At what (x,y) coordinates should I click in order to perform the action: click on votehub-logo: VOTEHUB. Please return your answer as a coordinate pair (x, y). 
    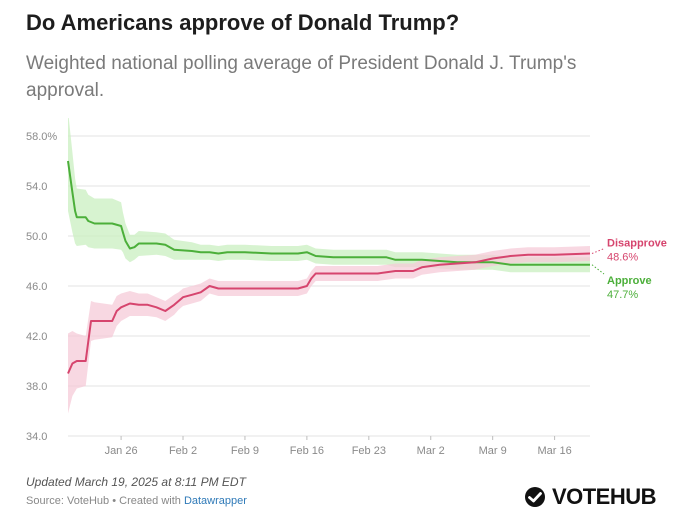
    Looking at the image, I should click on (590, 497).